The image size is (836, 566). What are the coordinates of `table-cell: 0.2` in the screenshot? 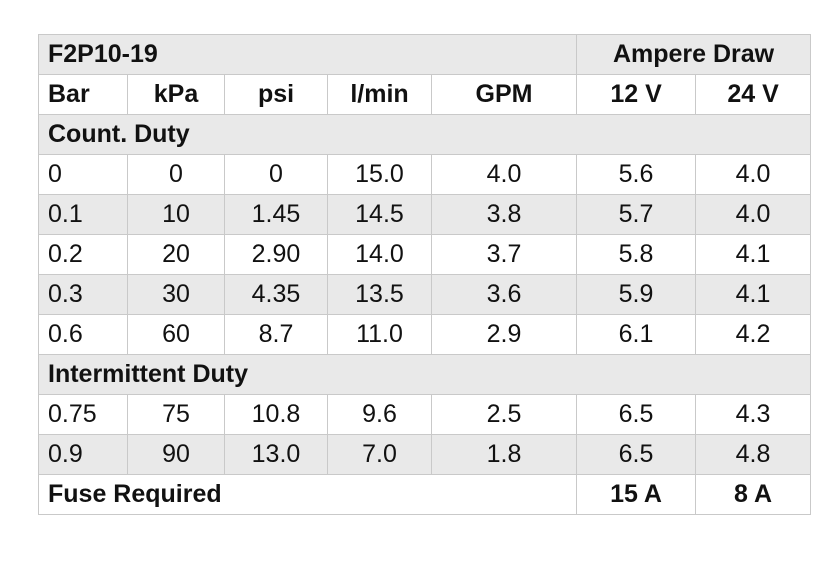 It's located at (83, 254).